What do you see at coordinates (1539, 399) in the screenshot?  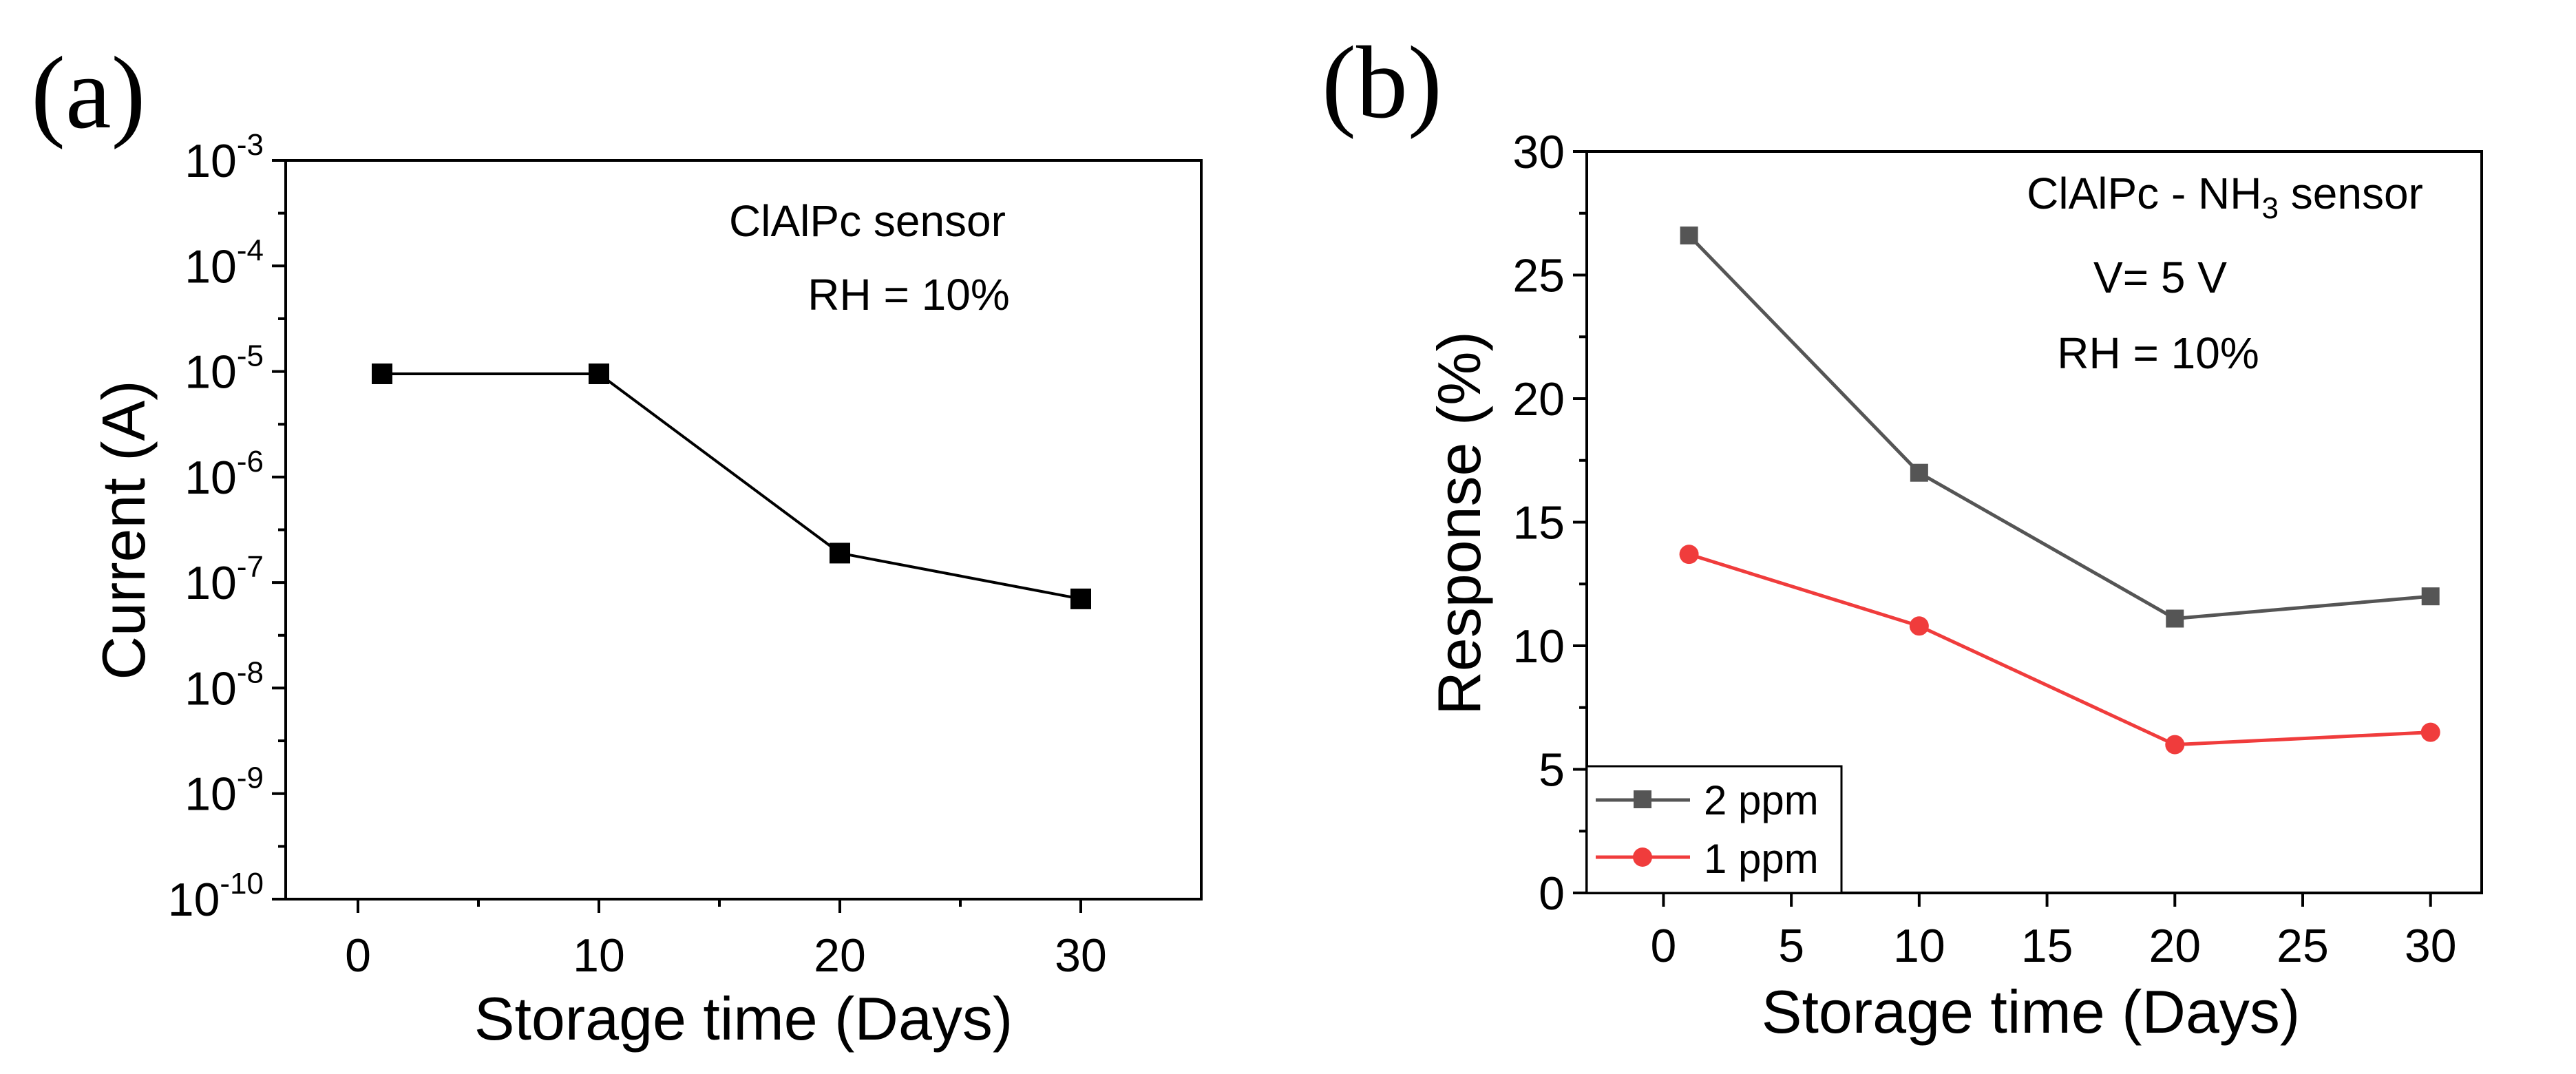 I see `plot-b-ytick-label: 20` at bounding box center [1539, 399].